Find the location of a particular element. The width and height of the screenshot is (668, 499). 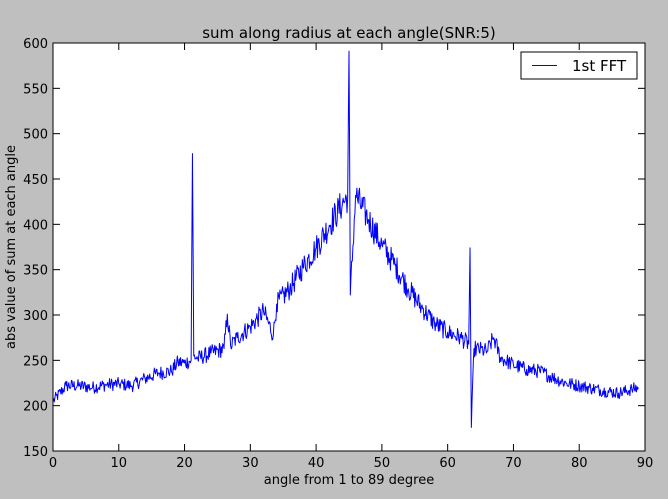

y-axis-label: abs value of sum at each angle is located at coordinates (11, 247).